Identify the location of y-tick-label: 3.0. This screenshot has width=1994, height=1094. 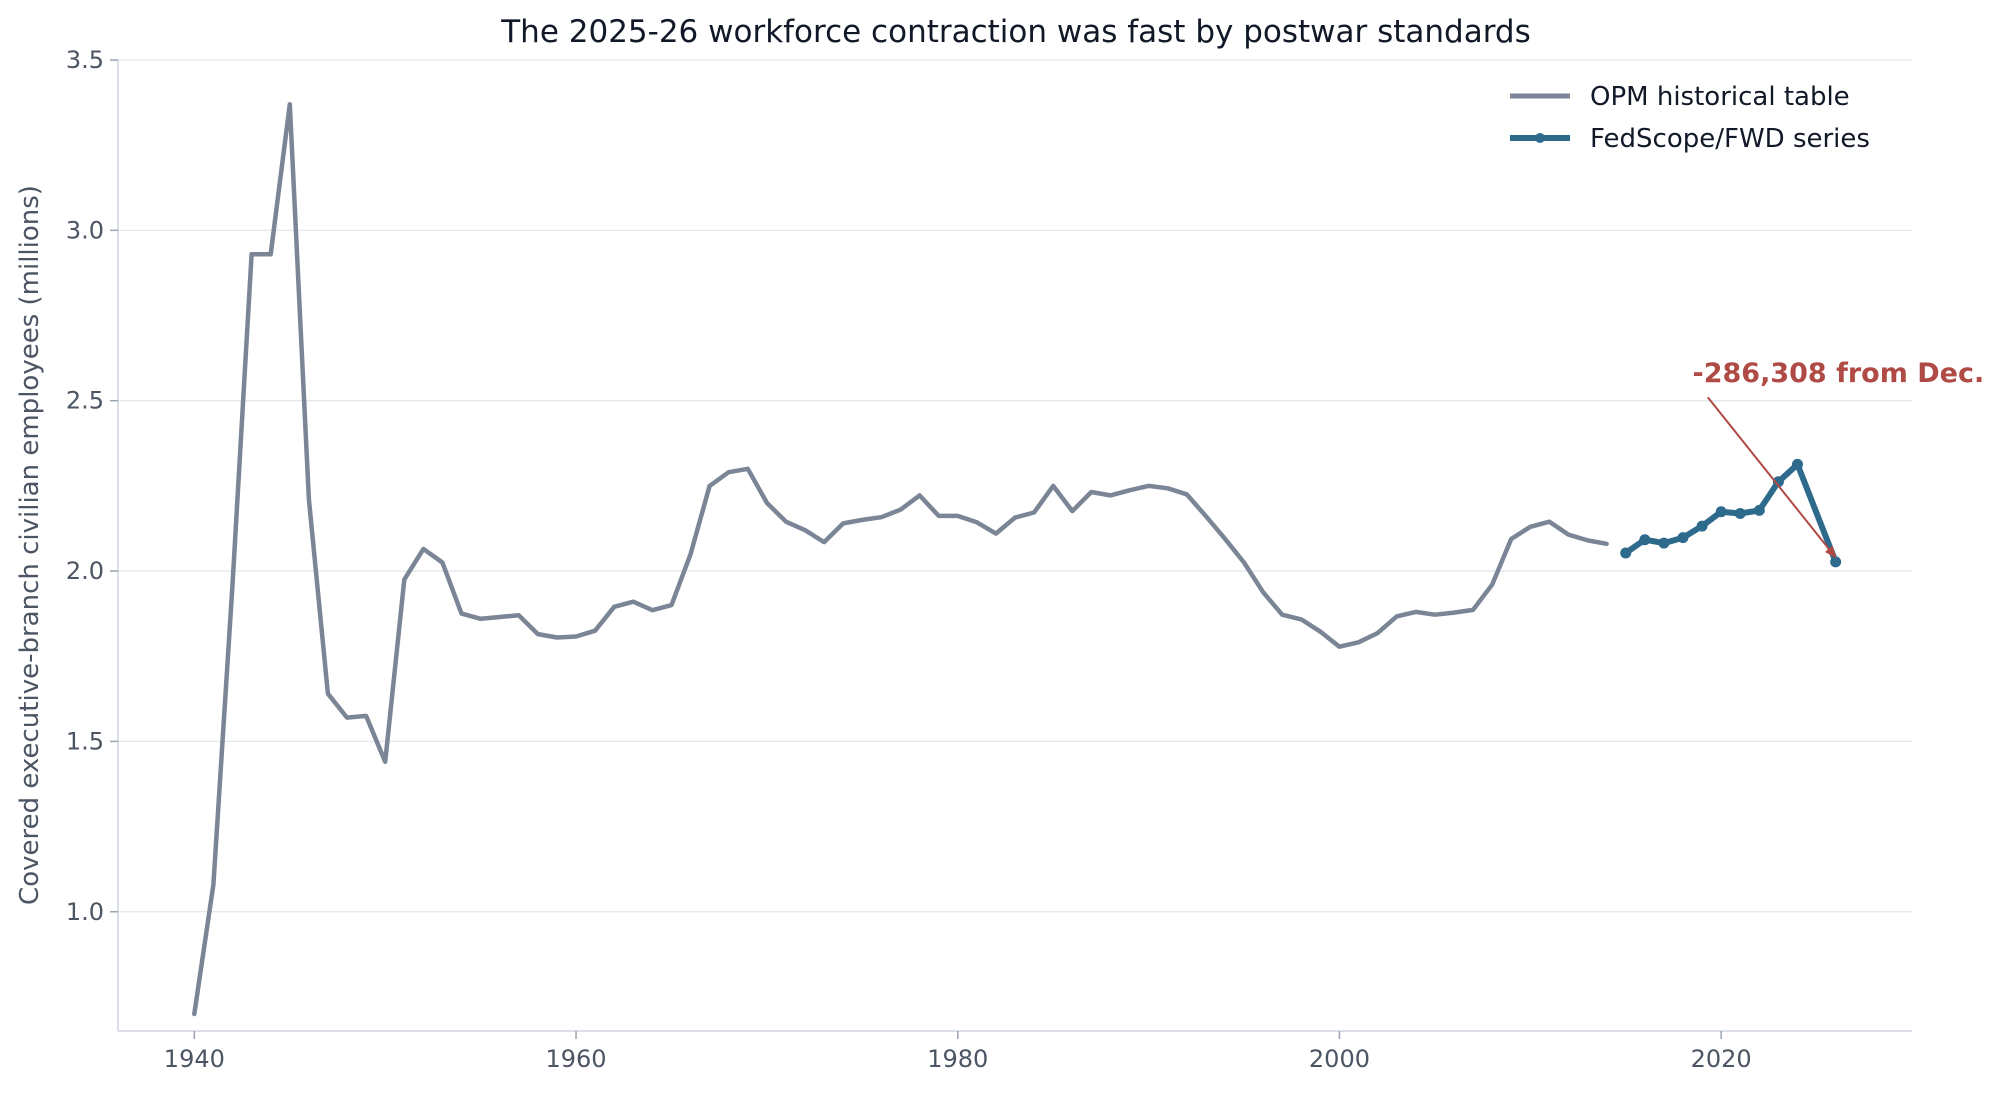
(85, 230).